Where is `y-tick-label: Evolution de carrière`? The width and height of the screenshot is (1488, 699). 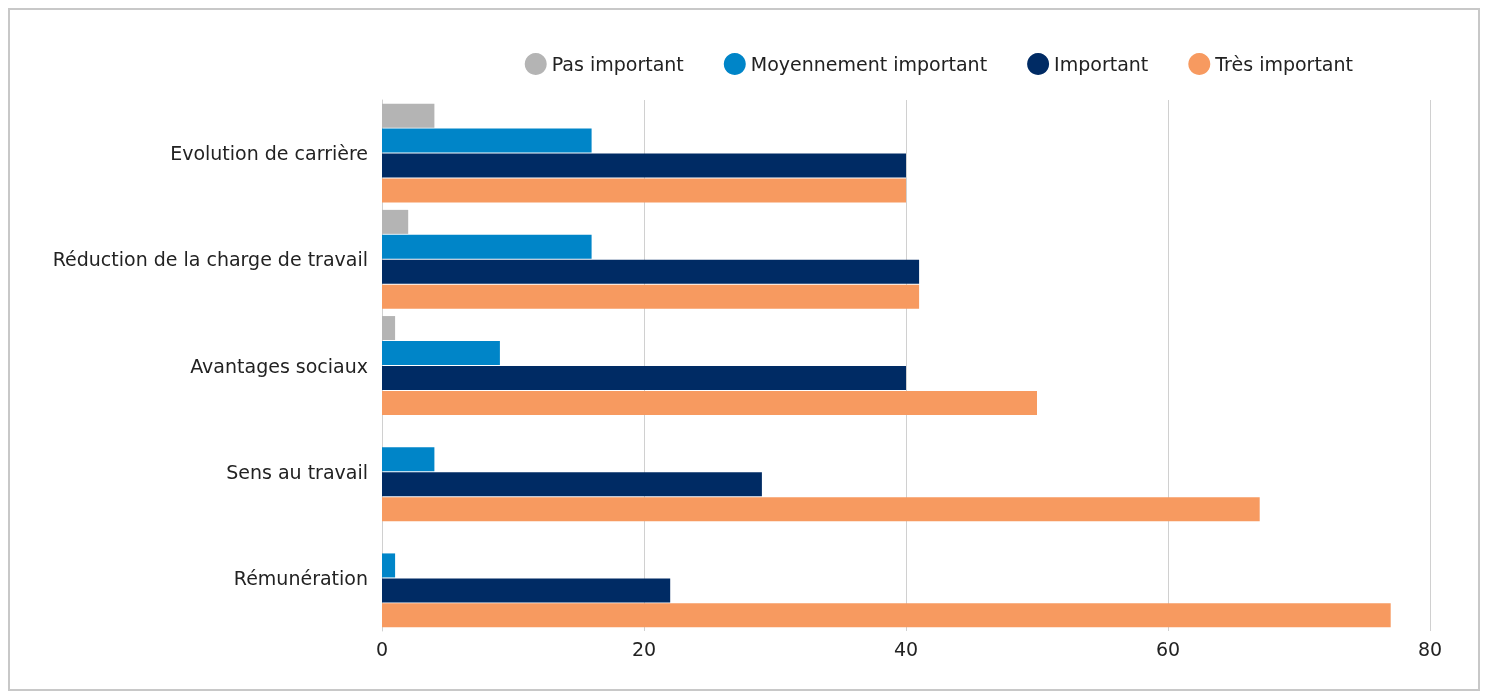
y-tick-label: Evolution de carrière is located at coordinates (269, 153).